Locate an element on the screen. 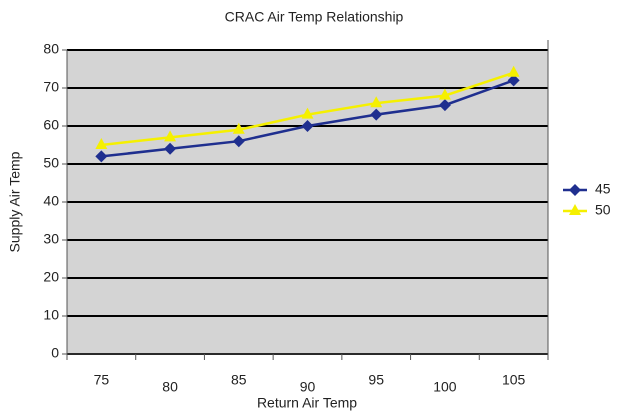 The height and width of the screenshot is (415, 628). x-tick-label: 80 is located at coordinates (170, 387).